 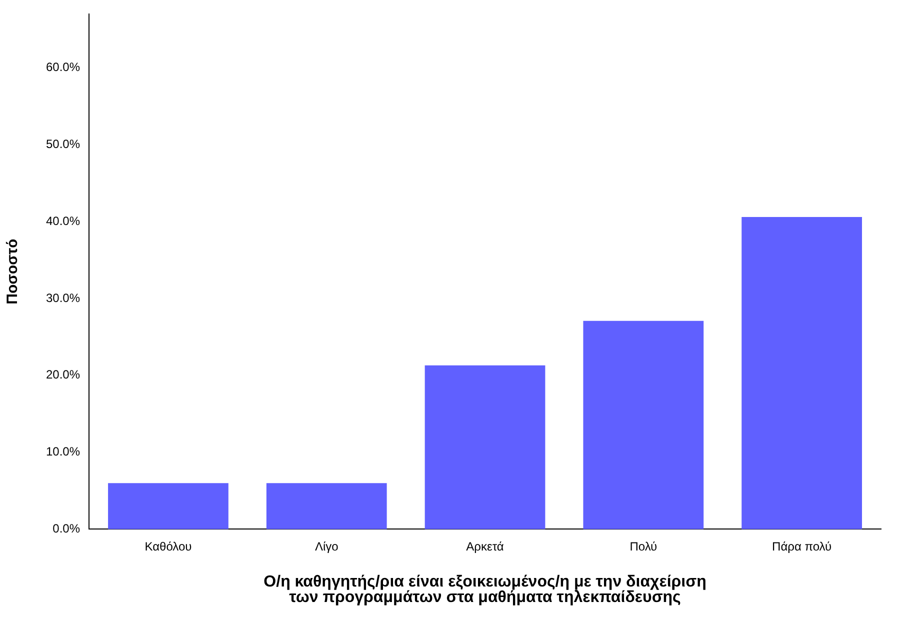 I want to click on y-tick-label: 10.0%, so click(x=63, y=451).